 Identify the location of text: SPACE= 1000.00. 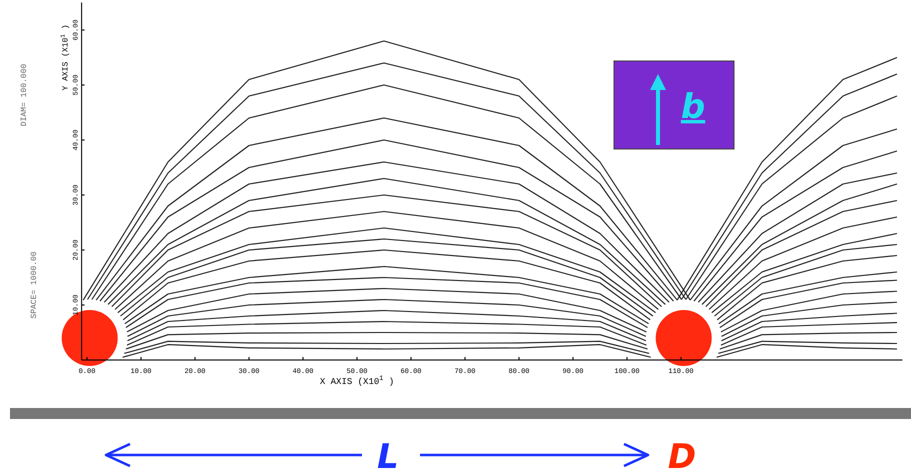
(34, 285).